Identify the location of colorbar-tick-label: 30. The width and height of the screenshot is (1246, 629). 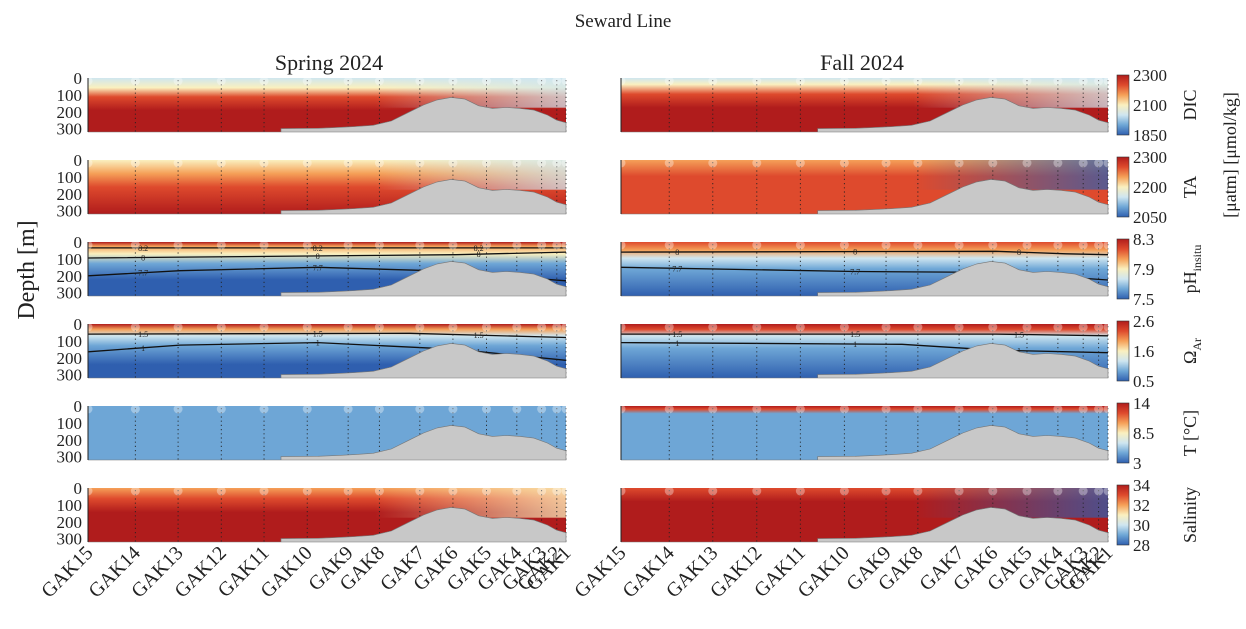
(1141, 525).